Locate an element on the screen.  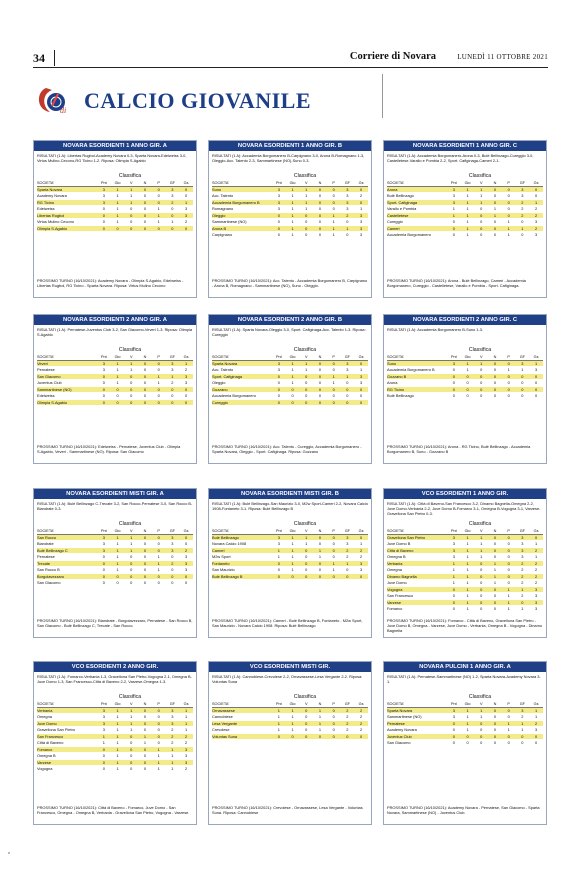
table-row: Edelweiss 0 1 0 0 1 0 3 is located at coordinates (115, 209).